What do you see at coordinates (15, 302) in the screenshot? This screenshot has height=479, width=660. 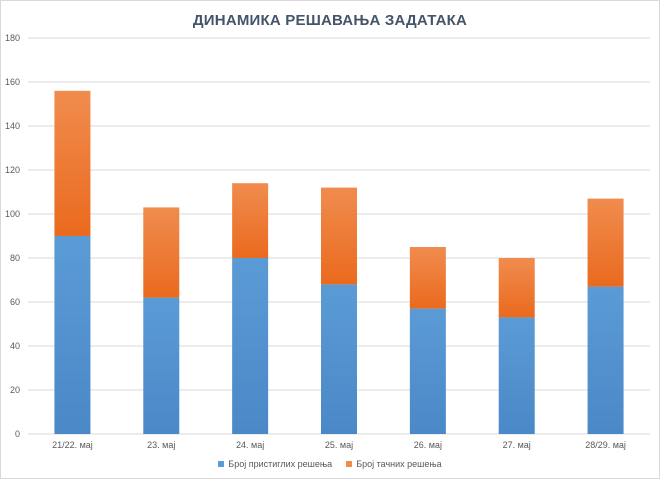 I see `y-tick-label: 60` at bounding box center [15, 302].